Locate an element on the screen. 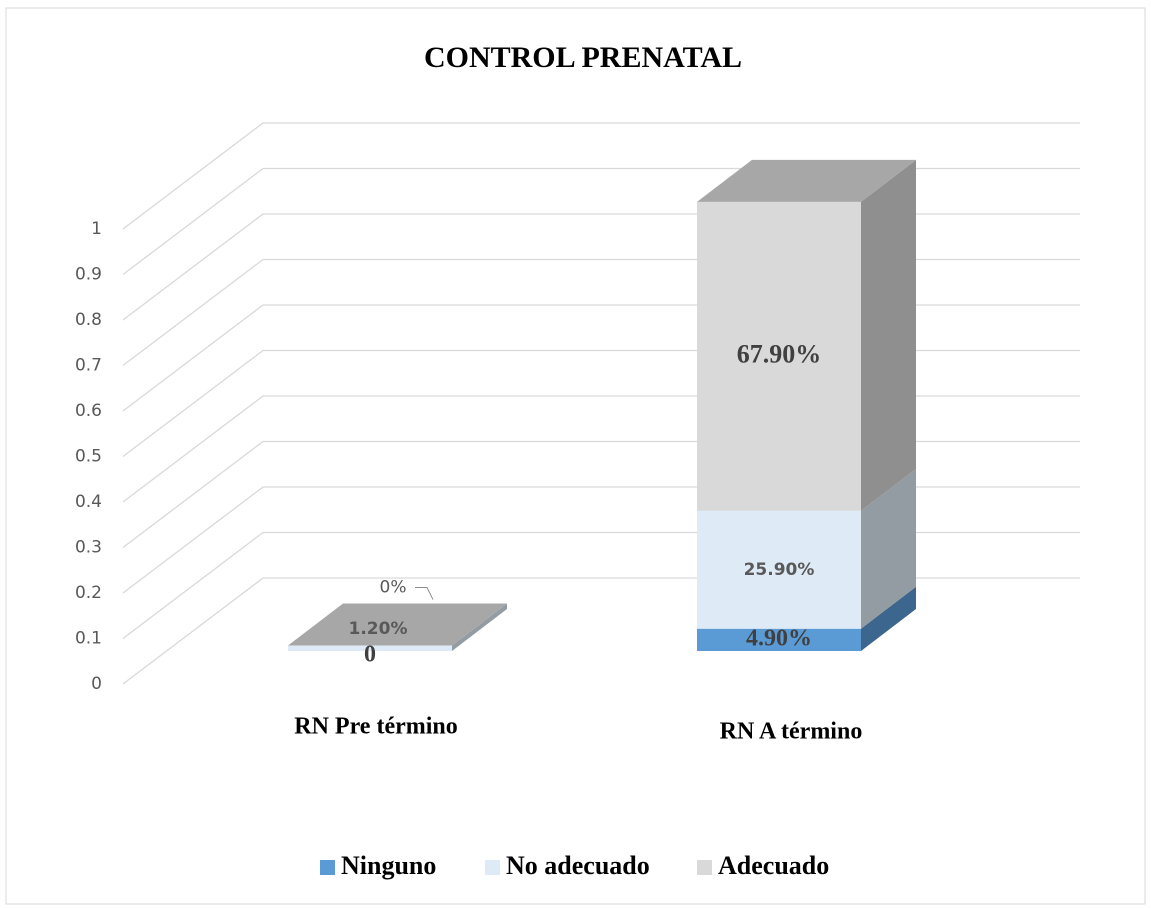  data-label: 4.90% is located at coordinates (779, 638).